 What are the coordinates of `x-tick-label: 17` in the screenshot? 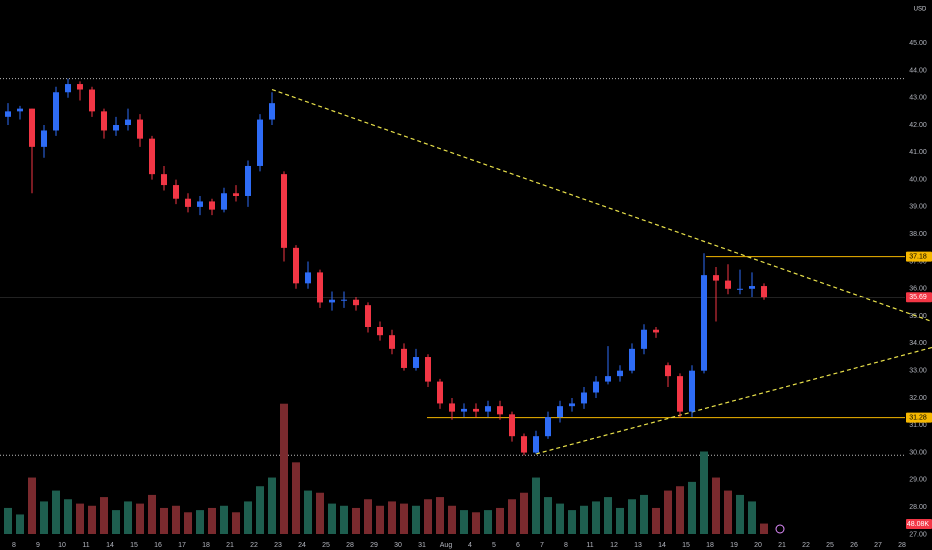 It's located at (182, 545).